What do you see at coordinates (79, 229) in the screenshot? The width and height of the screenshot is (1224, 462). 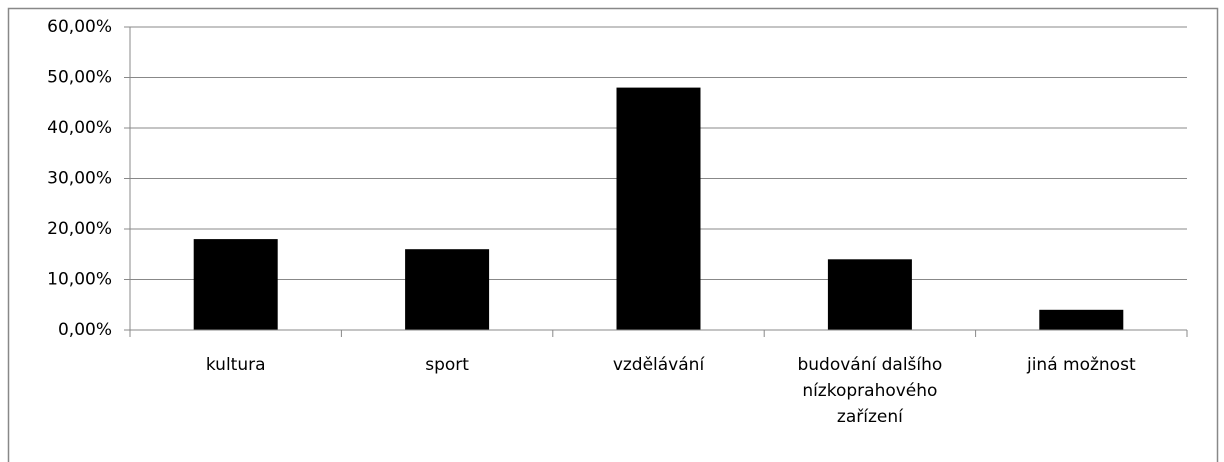 I see `y-tick-label: 20,00%` at bounding box center [79, 229].